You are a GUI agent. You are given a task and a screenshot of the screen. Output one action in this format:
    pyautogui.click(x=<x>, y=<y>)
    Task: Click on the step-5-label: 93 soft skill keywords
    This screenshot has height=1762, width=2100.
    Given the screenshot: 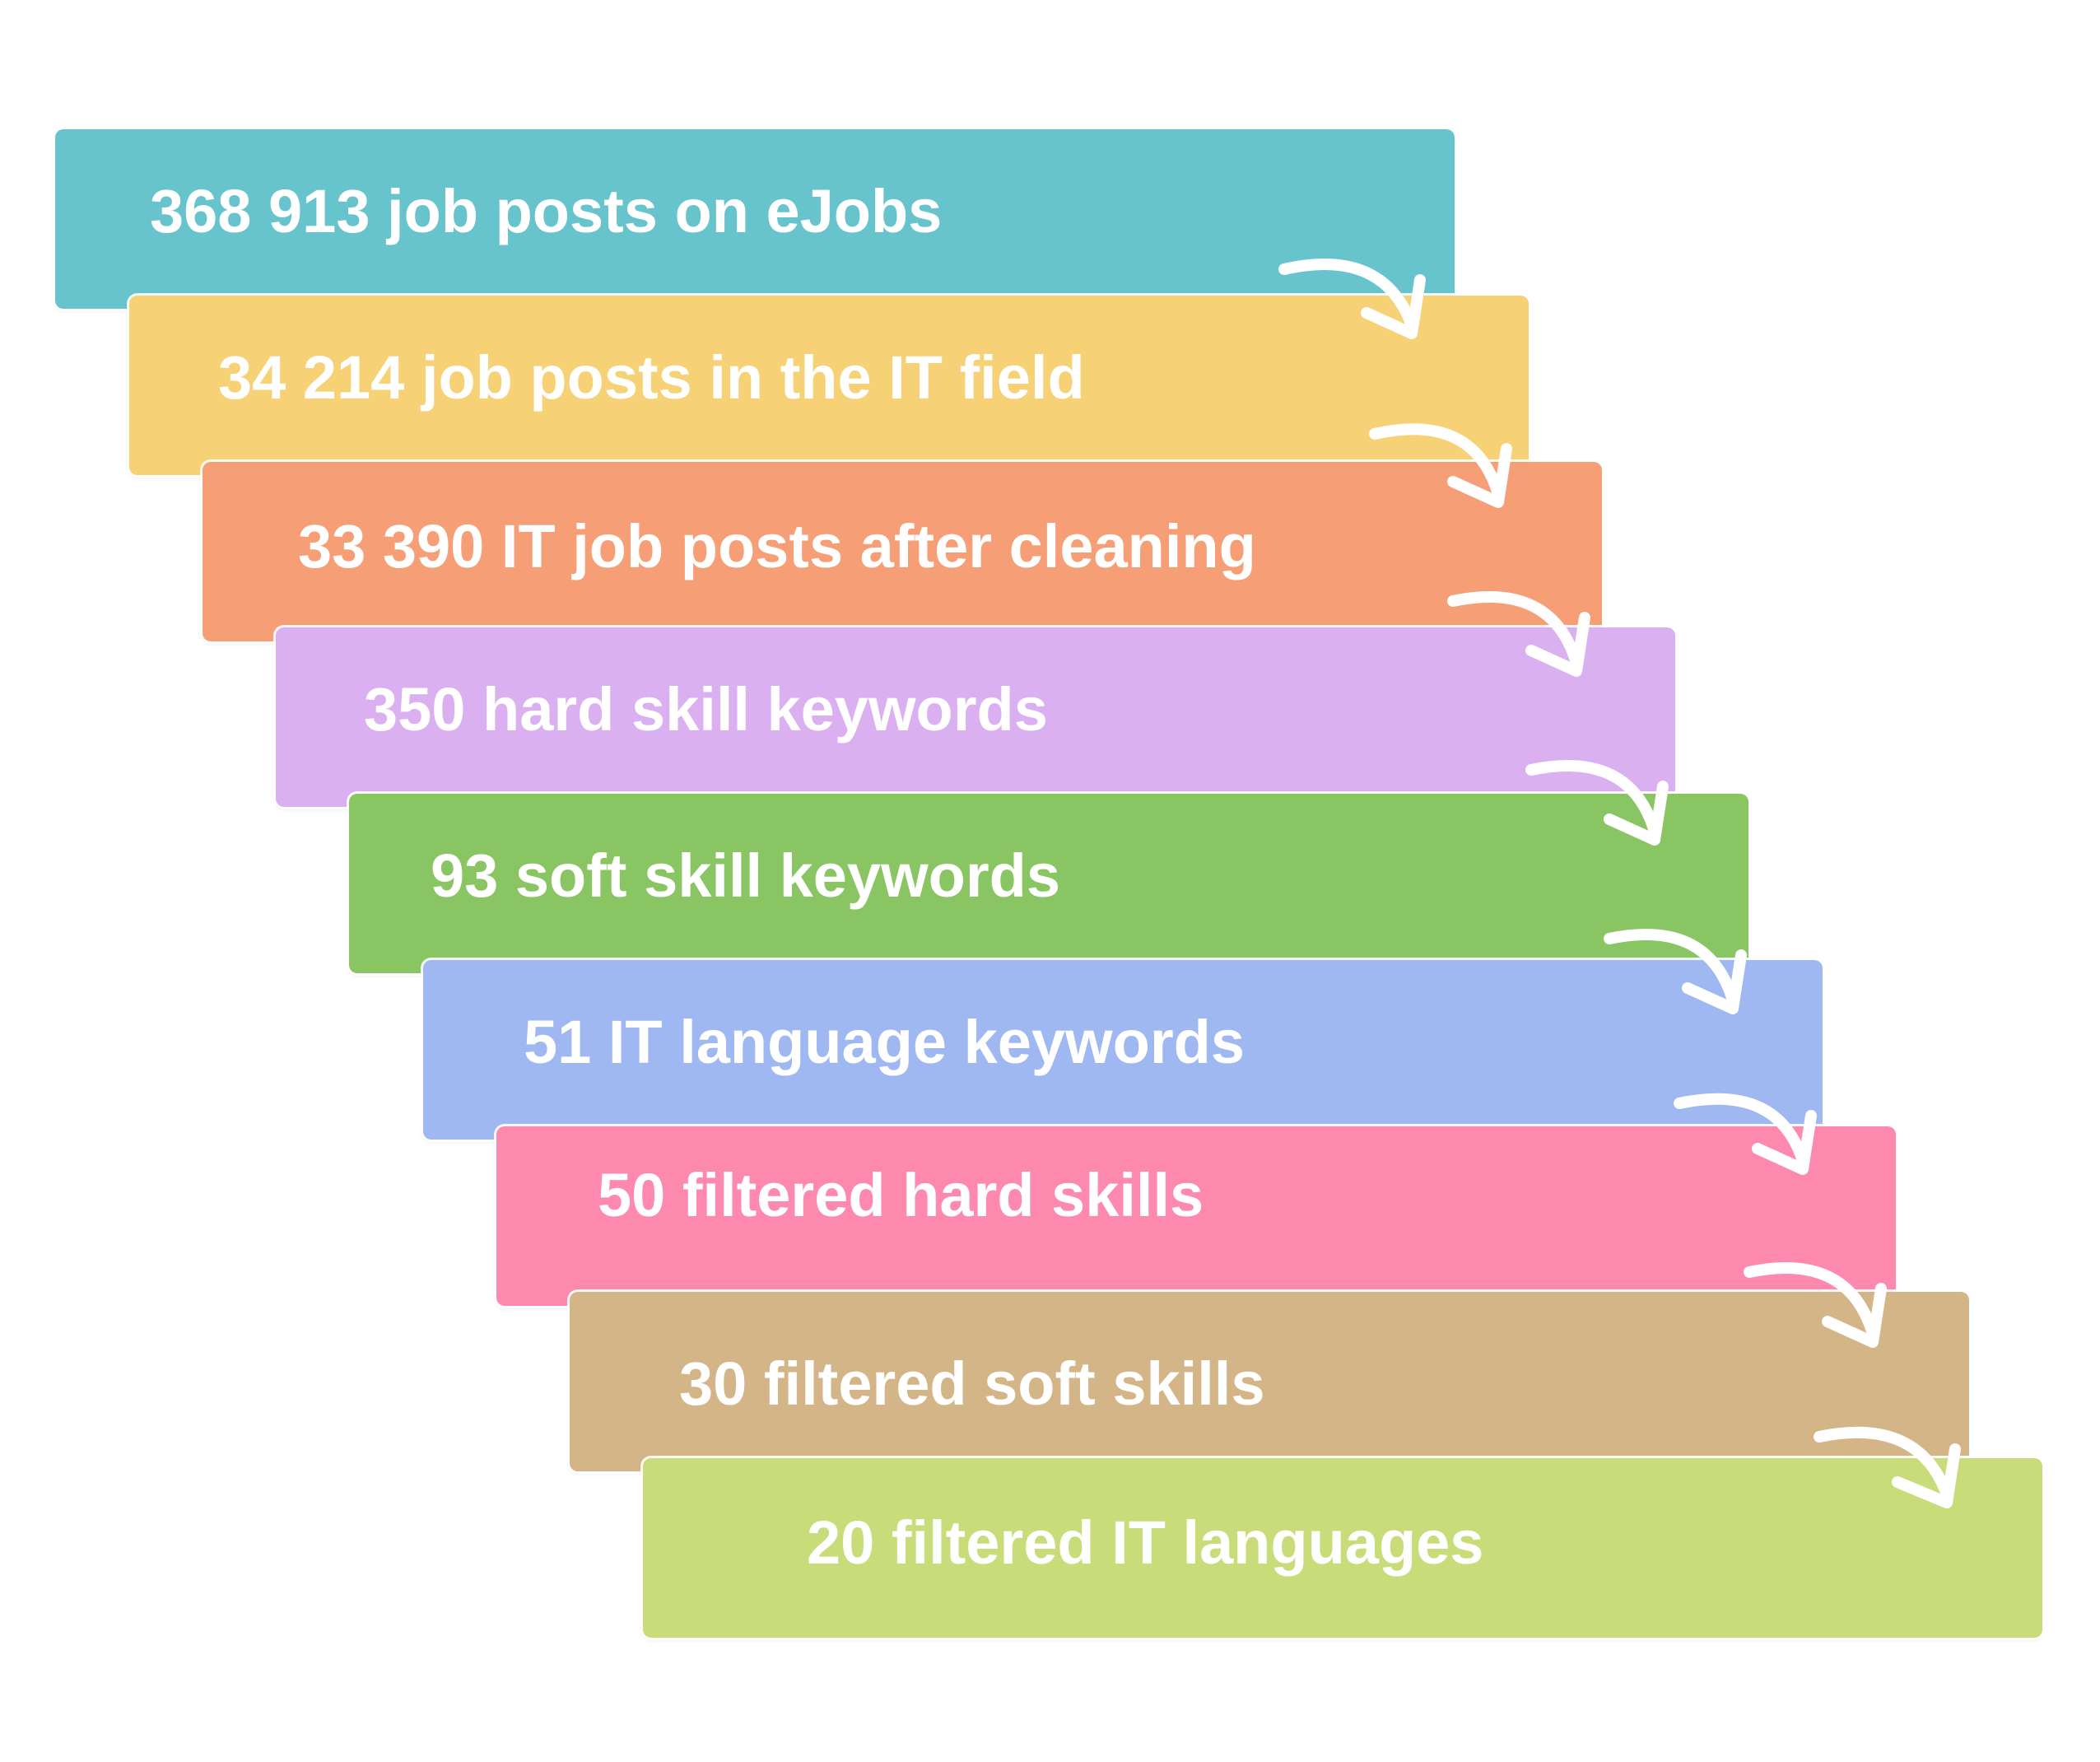 What is the action you would take?
    pyautogui.click(x=746, y=875)
    